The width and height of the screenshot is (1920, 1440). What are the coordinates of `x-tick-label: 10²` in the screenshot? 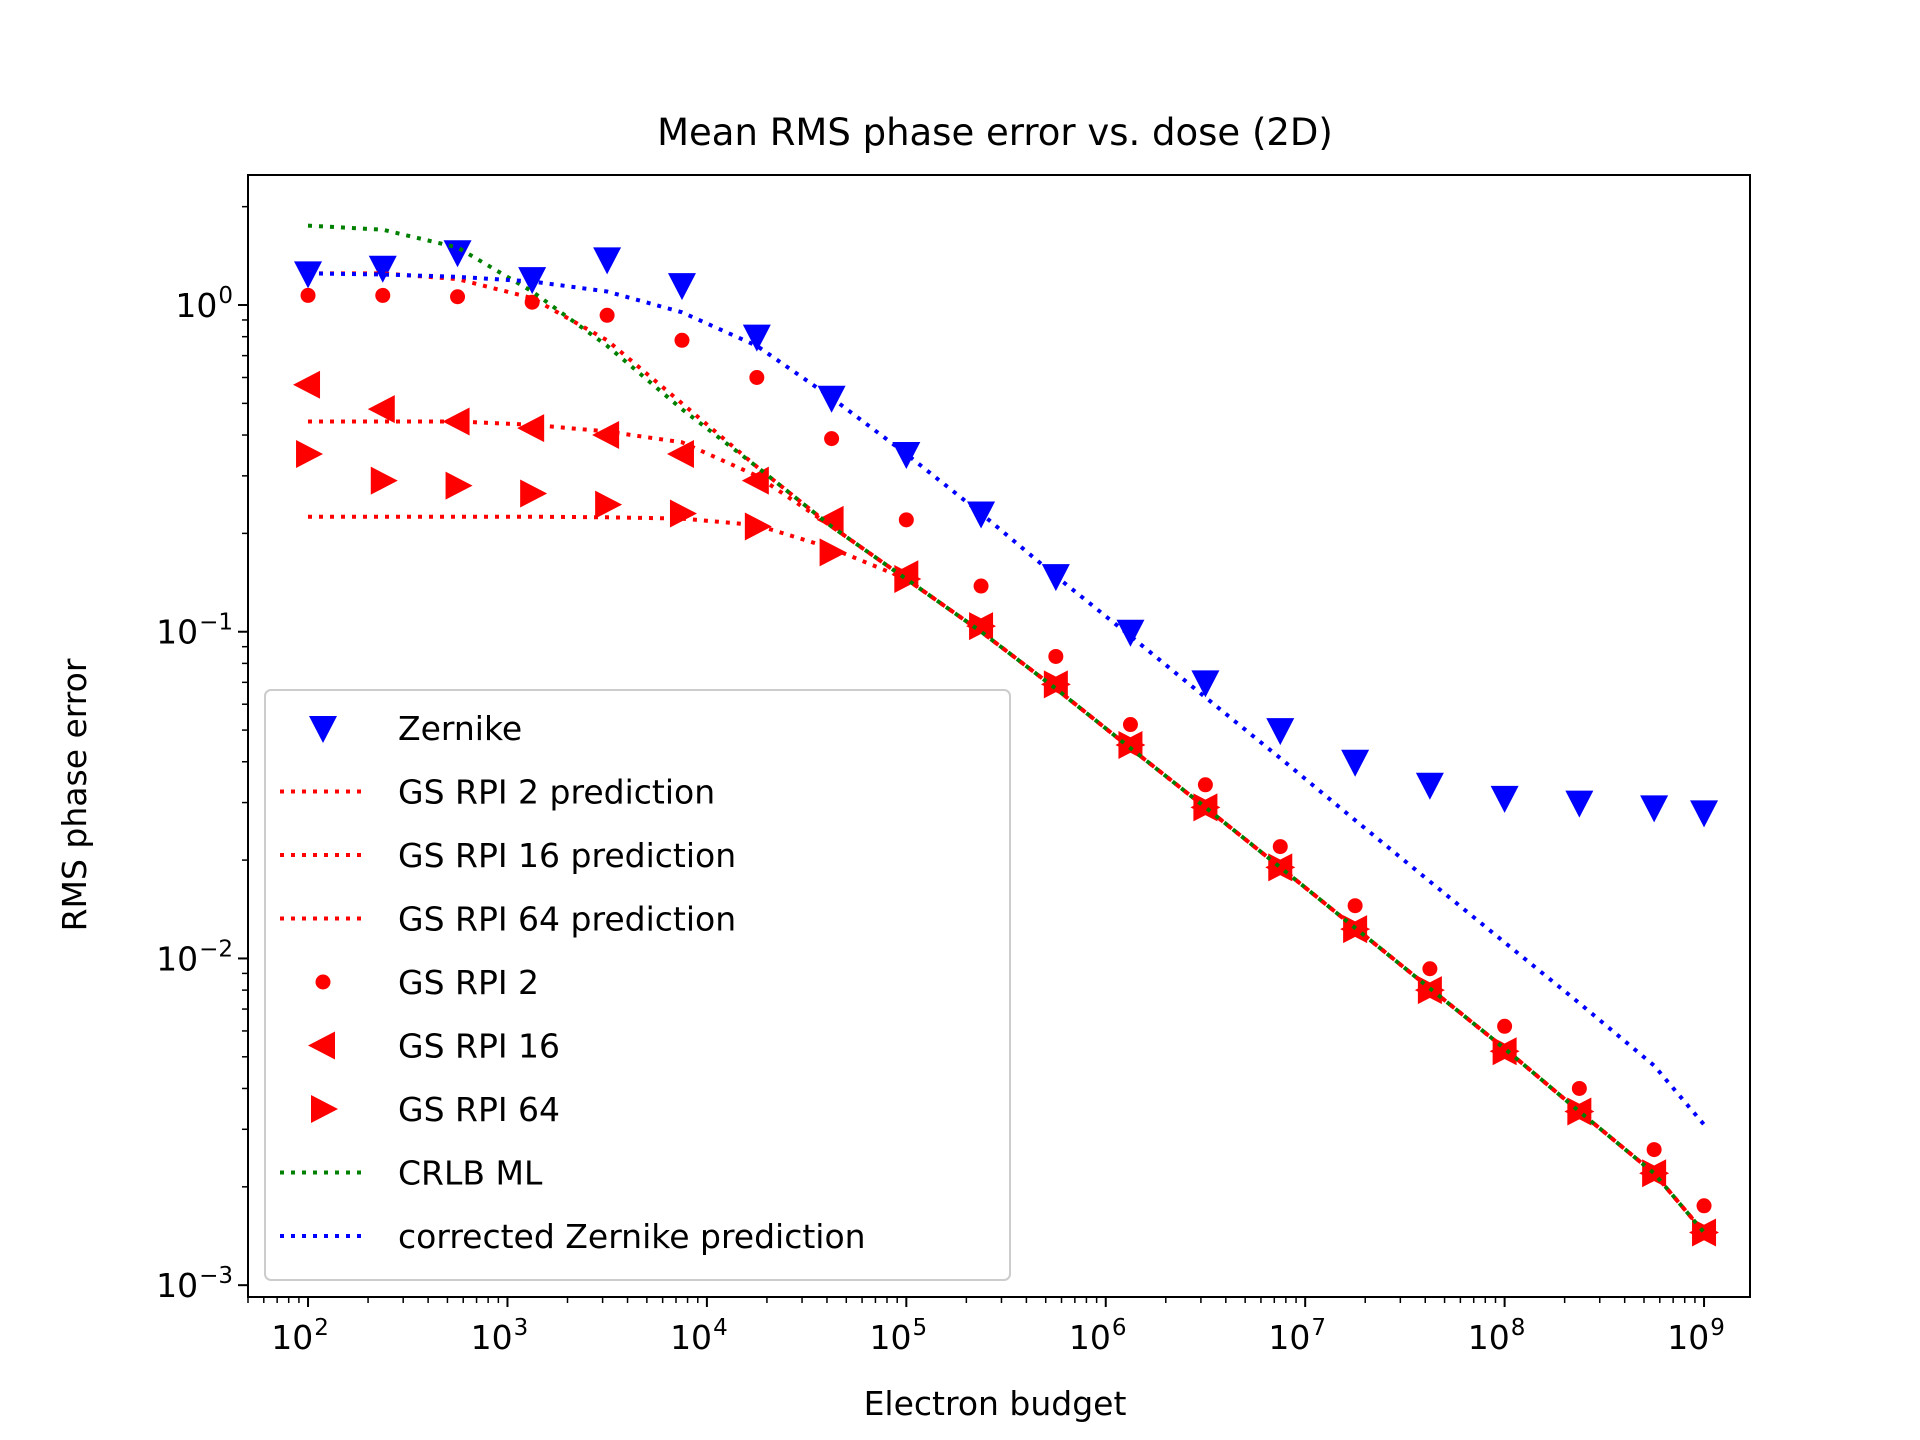 It's located at (300, 1336).